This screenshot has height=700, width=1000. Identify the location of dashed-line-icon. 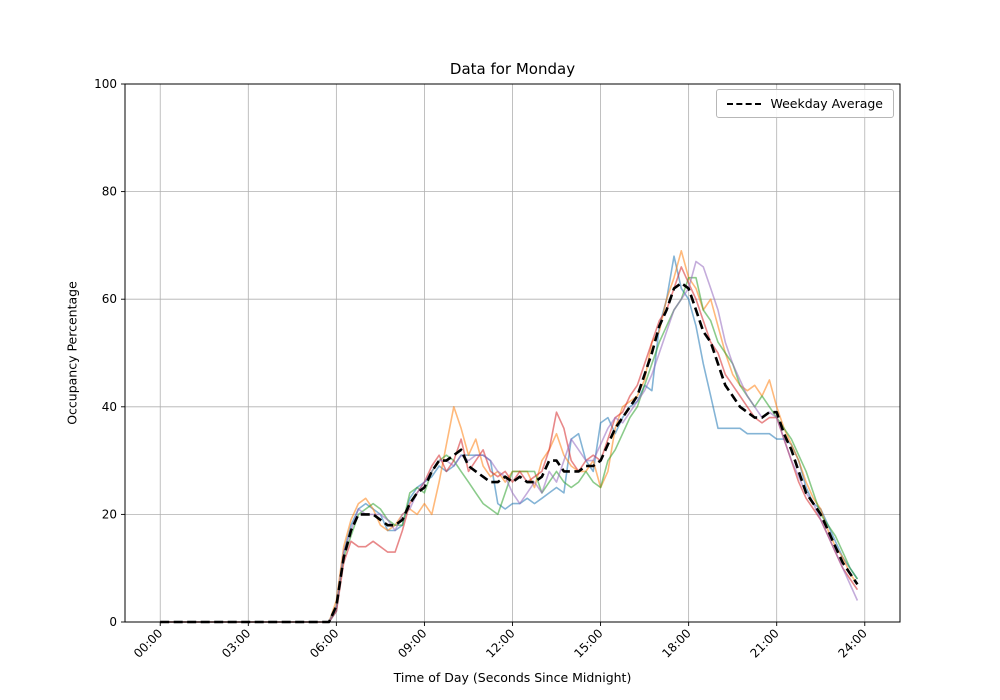
(744, 103).